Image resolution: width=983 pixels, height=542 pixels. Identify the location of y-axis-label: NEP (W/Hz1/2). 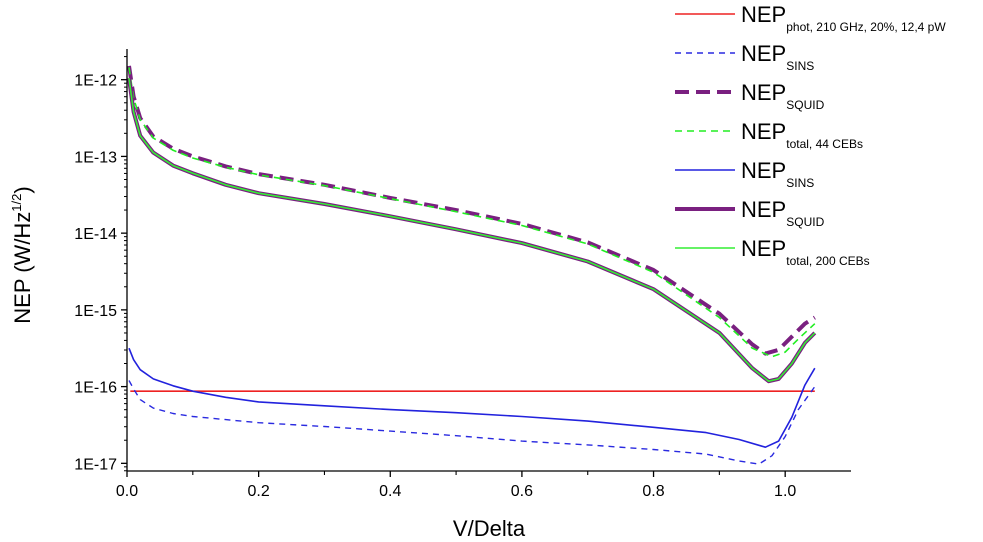
(22, 254).